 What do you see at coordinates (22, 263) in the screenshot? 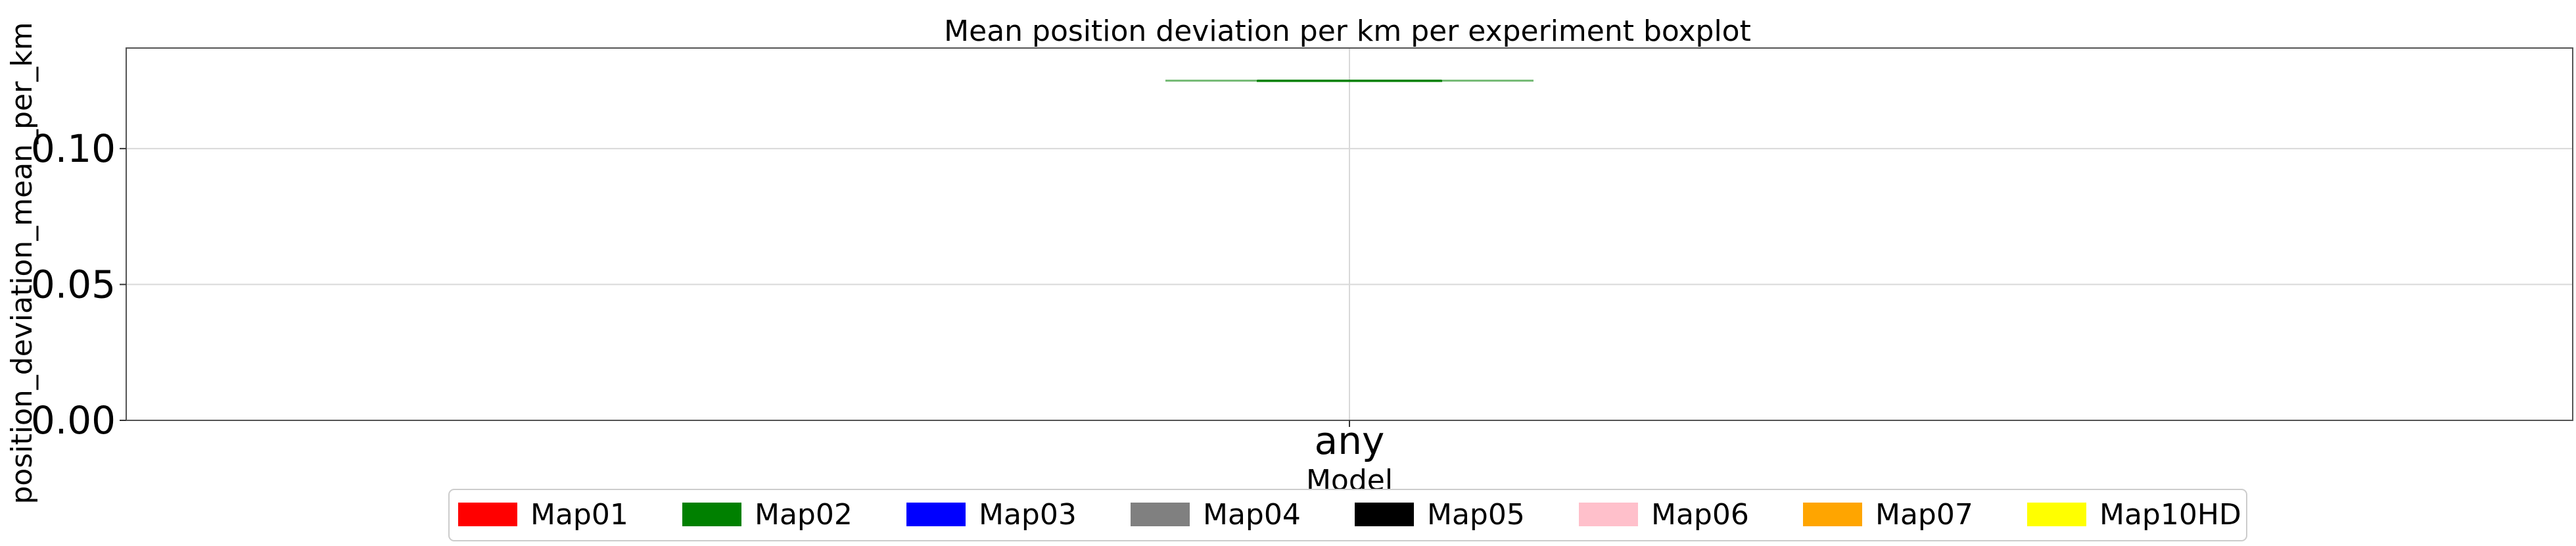
I see `y-axis-label: position_deviation_mean_per_km` at bounding box center [22, 263].